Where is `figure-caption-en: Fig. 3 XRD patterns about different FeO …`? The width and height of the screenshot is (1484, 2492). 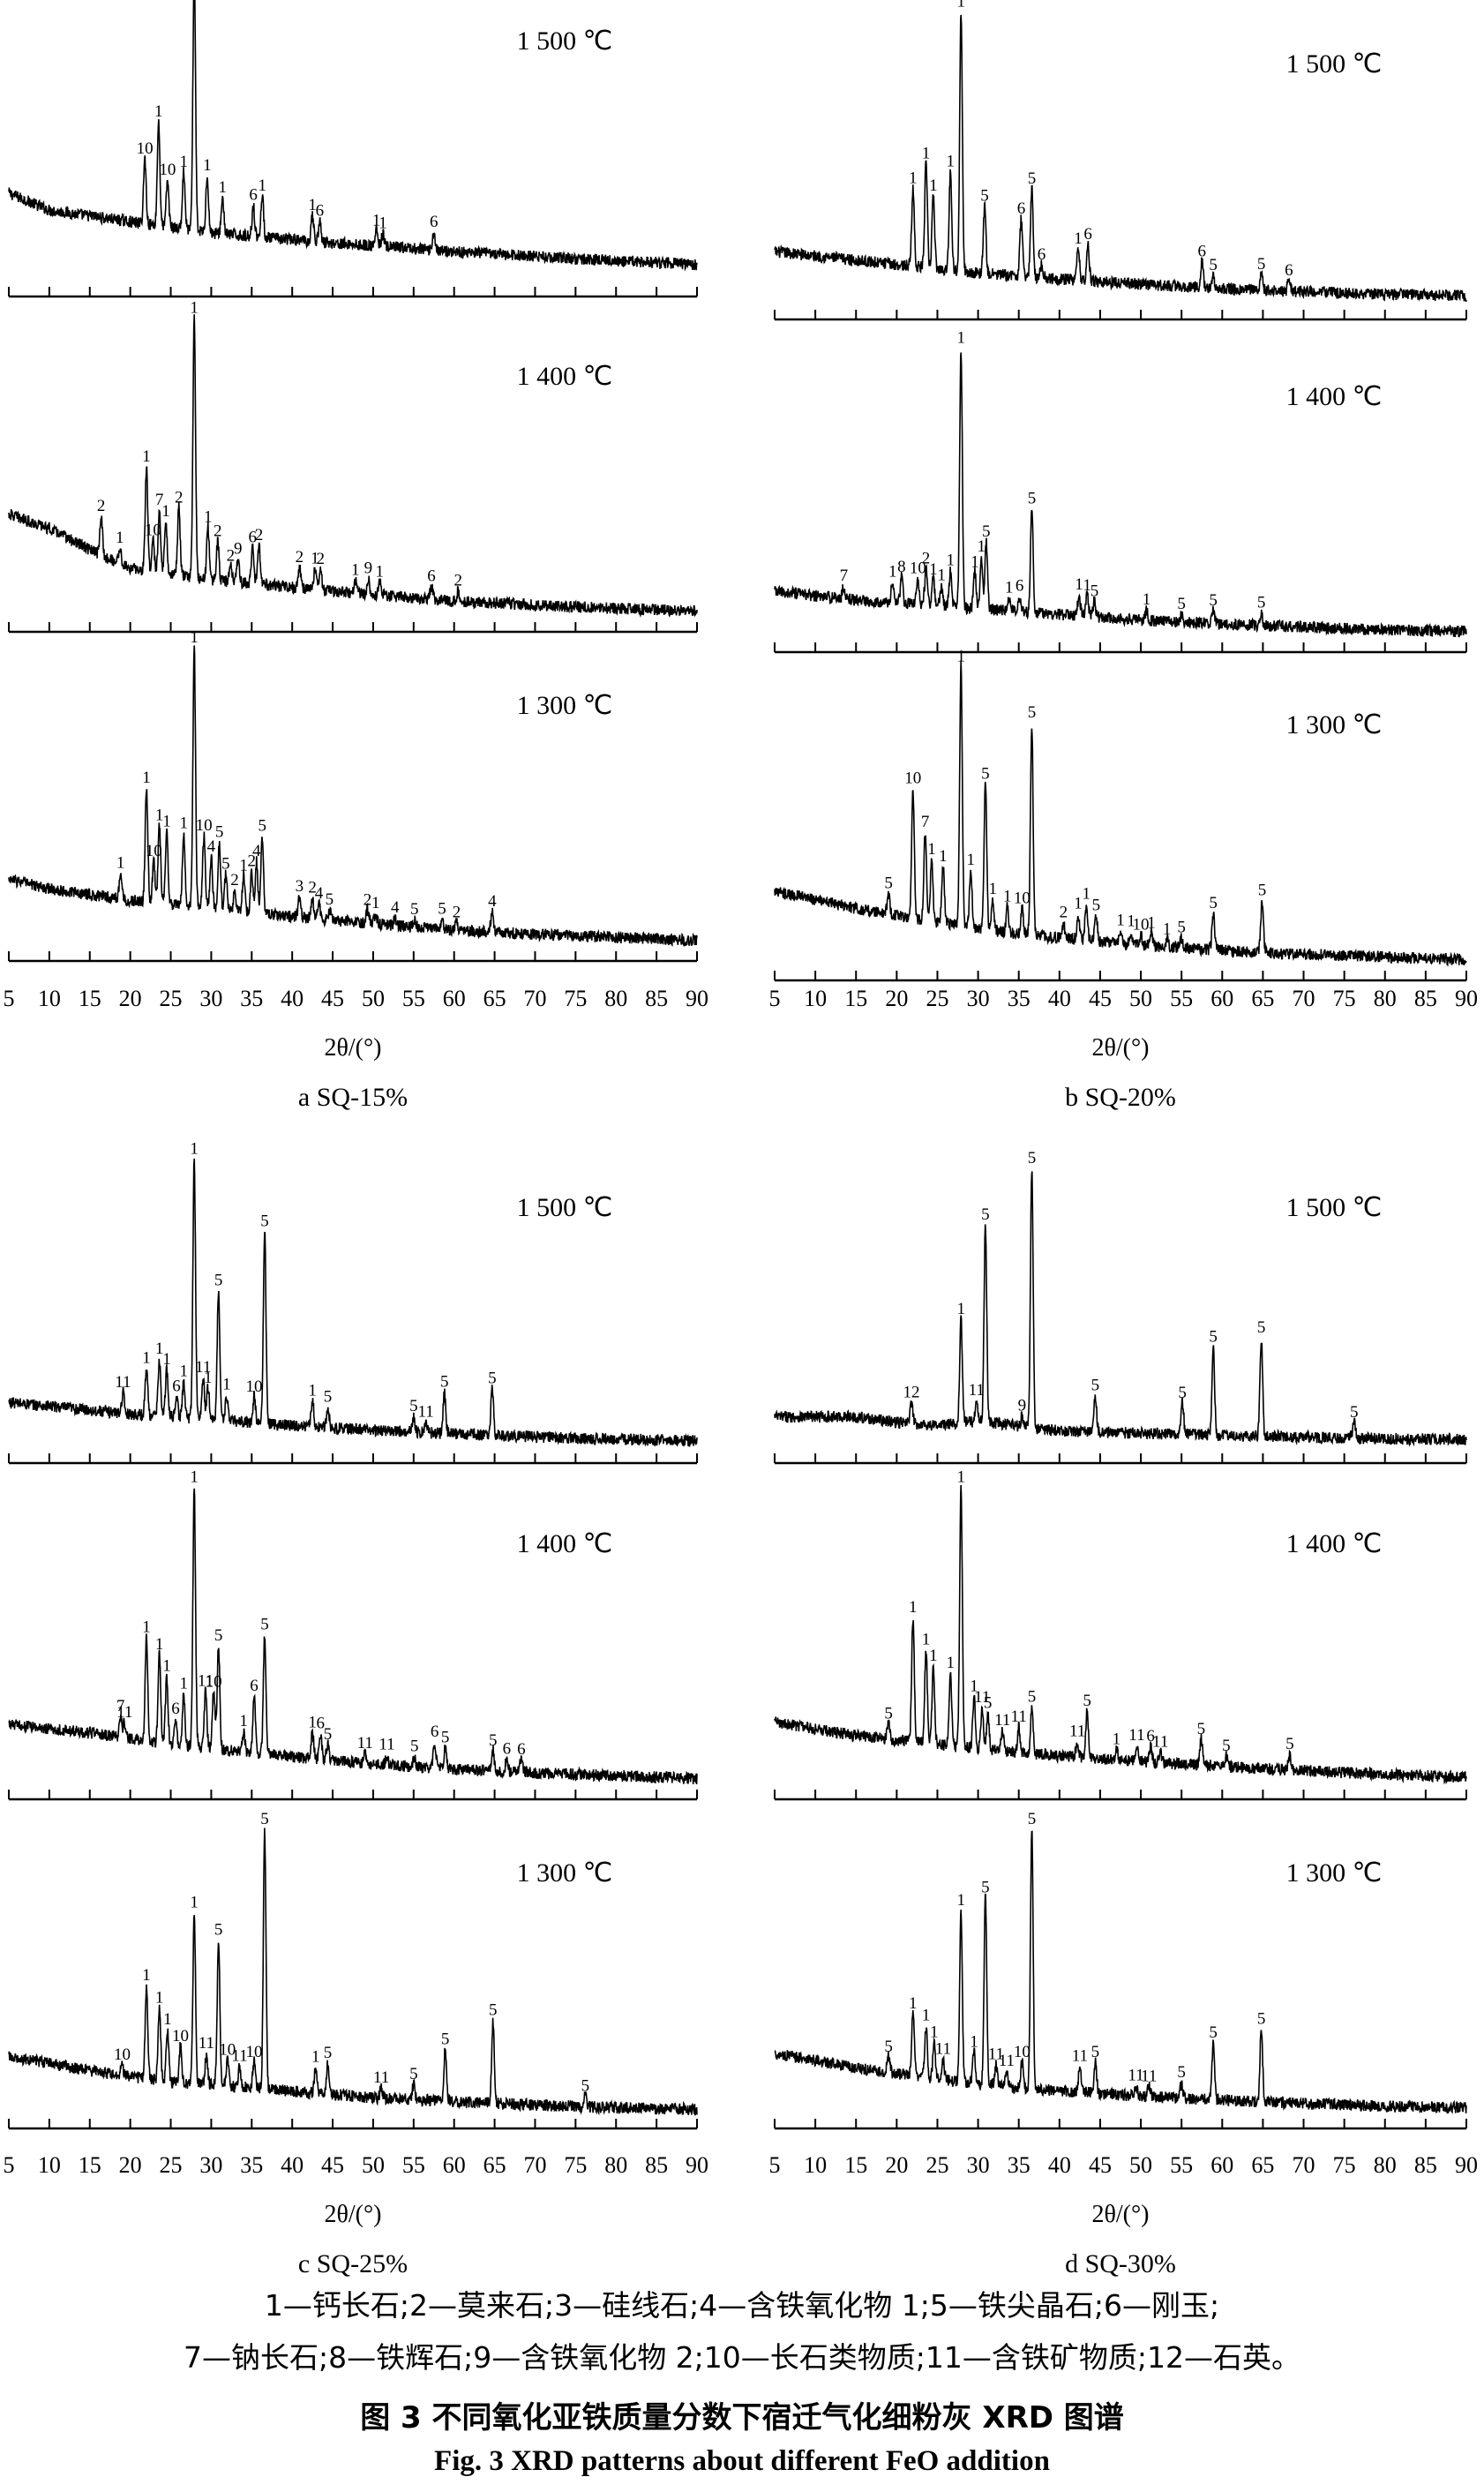
figure-caption-en: Fig. 3 XRD patterns about different FeO … is located at coordinates (742, 2461).